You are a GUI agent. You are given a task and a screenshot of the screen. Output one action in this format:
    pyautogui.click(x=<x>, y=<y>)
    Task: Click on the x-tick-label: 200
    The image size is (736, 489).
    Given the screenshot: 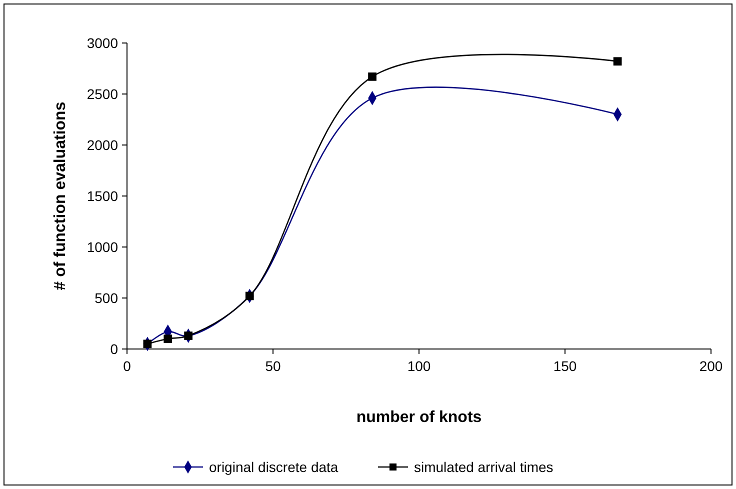 What is the action you would take?
    pyautogui.click(x=711, y=366)
    